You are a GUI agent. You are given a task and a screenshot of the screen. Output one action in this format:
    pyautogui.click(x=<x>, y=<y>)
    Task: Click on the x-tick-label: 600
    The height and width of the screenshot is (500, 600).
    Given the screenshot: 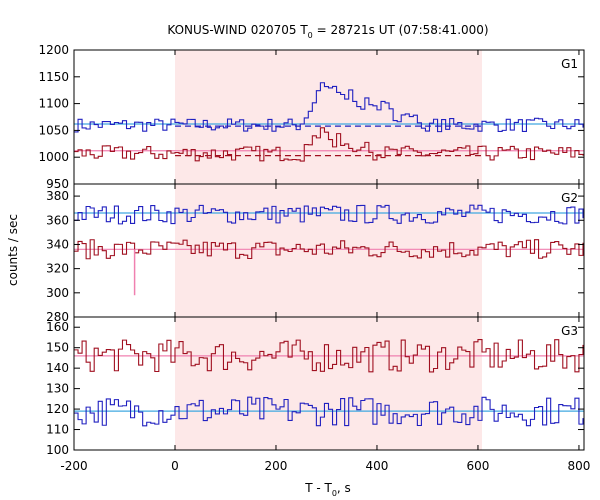 What is the action you would take?
    pyautogui.click(x=478, y=466)
    